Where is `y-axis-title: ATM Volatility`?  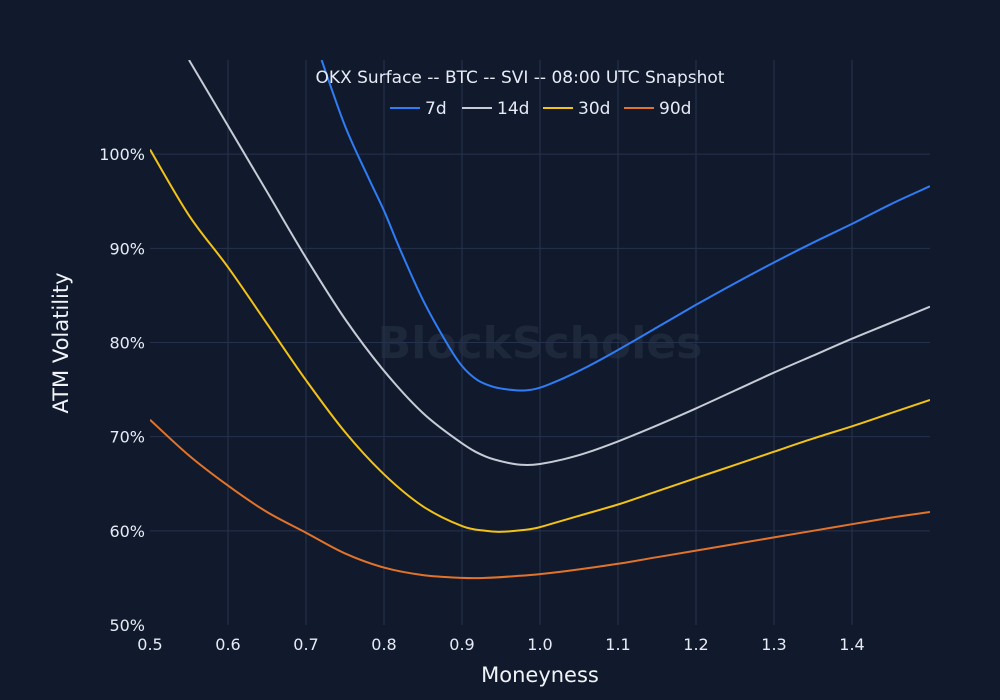 y-axis-title: ATM Volatility is located at coordinates (61, 342).